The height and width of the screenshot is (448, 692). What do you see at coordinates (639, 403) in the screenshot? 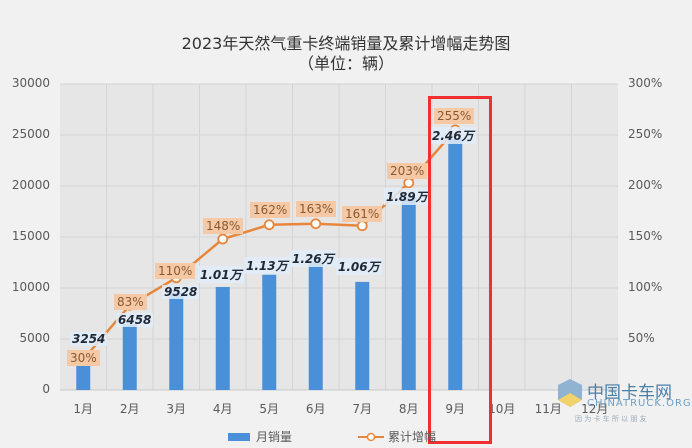
I see `watermark-en: CHINATRUCK.ORG` at bounding box center [639, 403].